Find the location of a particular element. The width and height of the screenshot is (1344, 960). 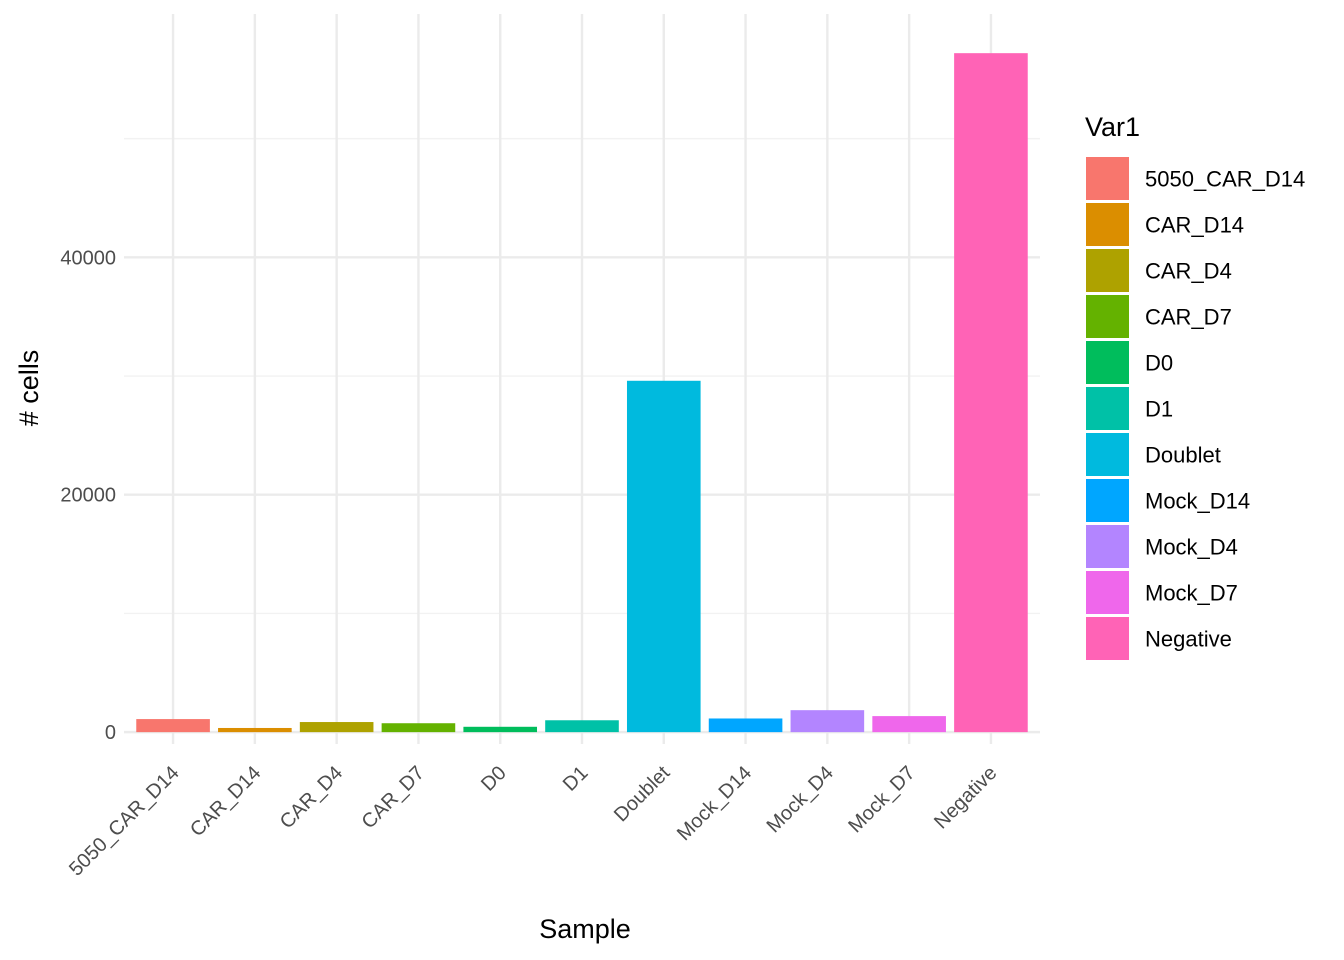

legend-label: Mock_D4 is located at coordinates (1191, 547).